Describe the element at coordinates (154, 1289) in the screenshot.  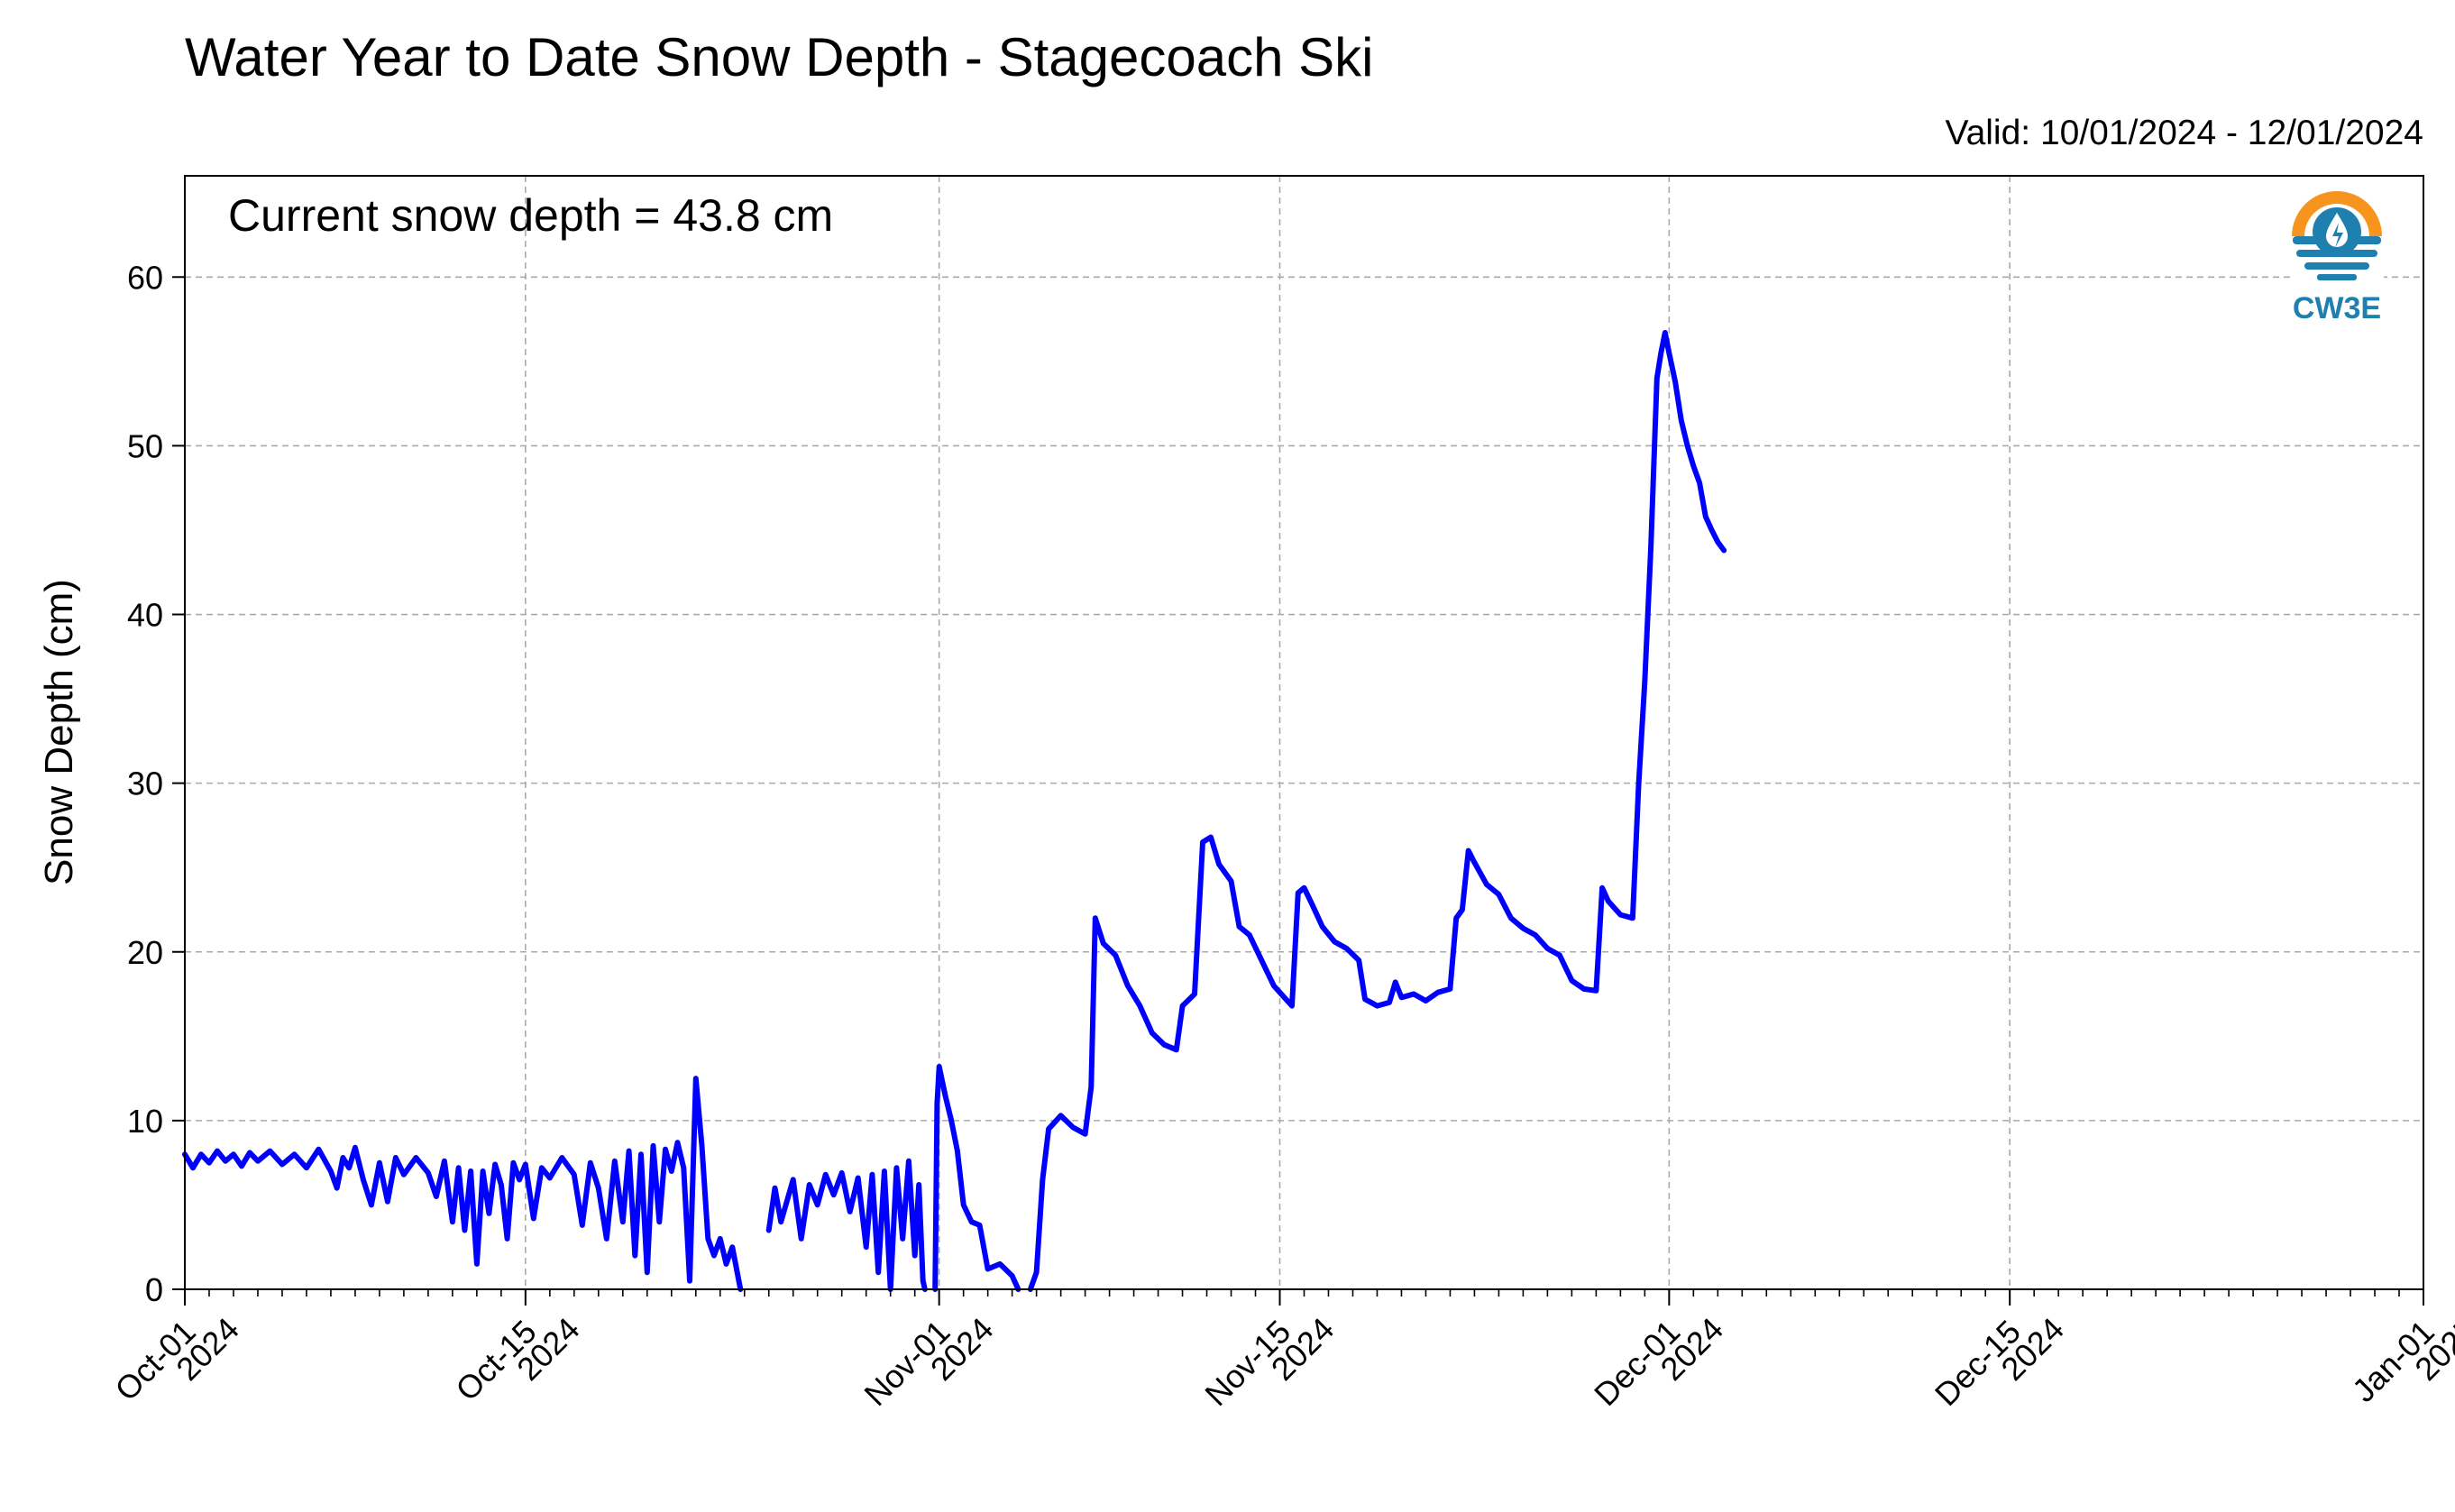
I see `y-tick-label: 0` at that location.